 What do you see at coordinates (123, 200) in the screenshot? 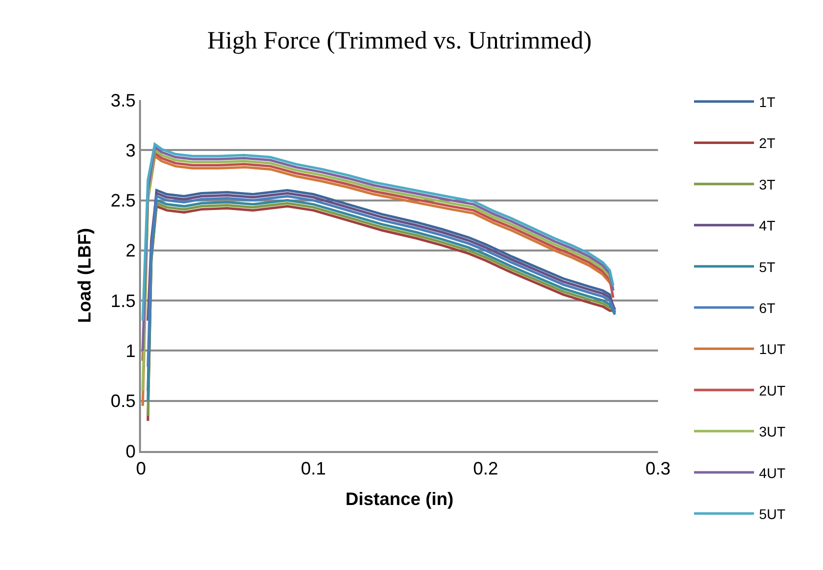
I see `y-tick-label: 2.5` at bounding box center [123, 200].